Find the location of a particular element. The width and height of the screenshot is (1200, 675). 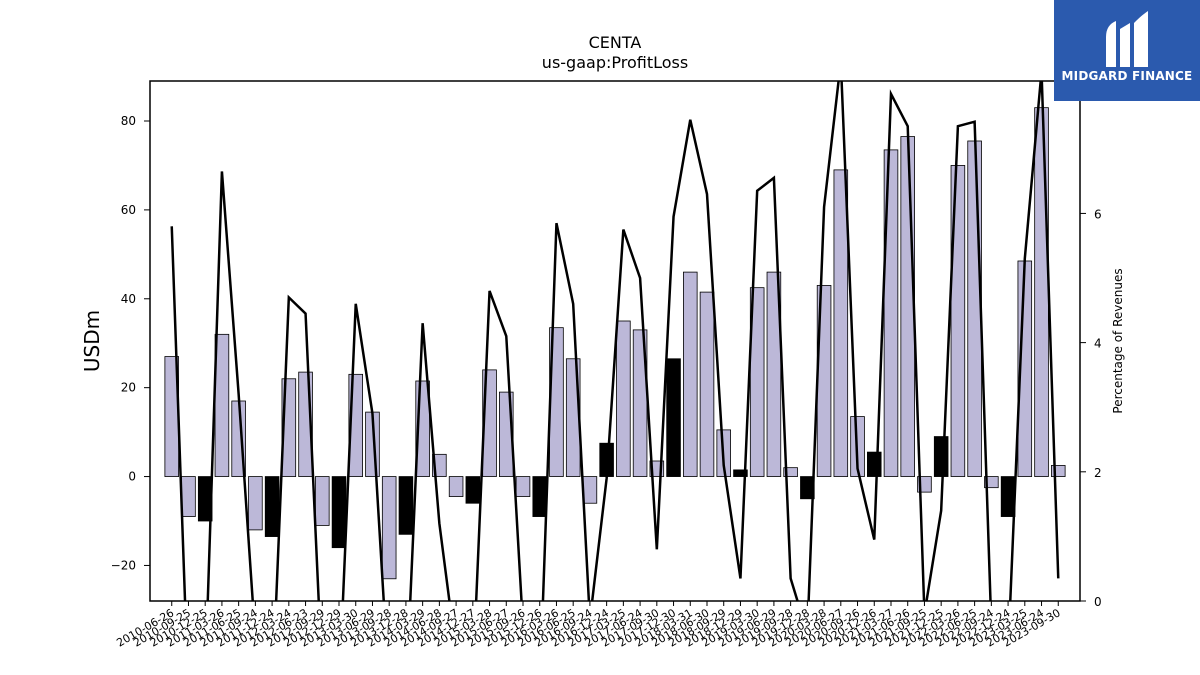

y-axis-left: −20 0 20 40 60 80 is located at coordinates (130, 343).